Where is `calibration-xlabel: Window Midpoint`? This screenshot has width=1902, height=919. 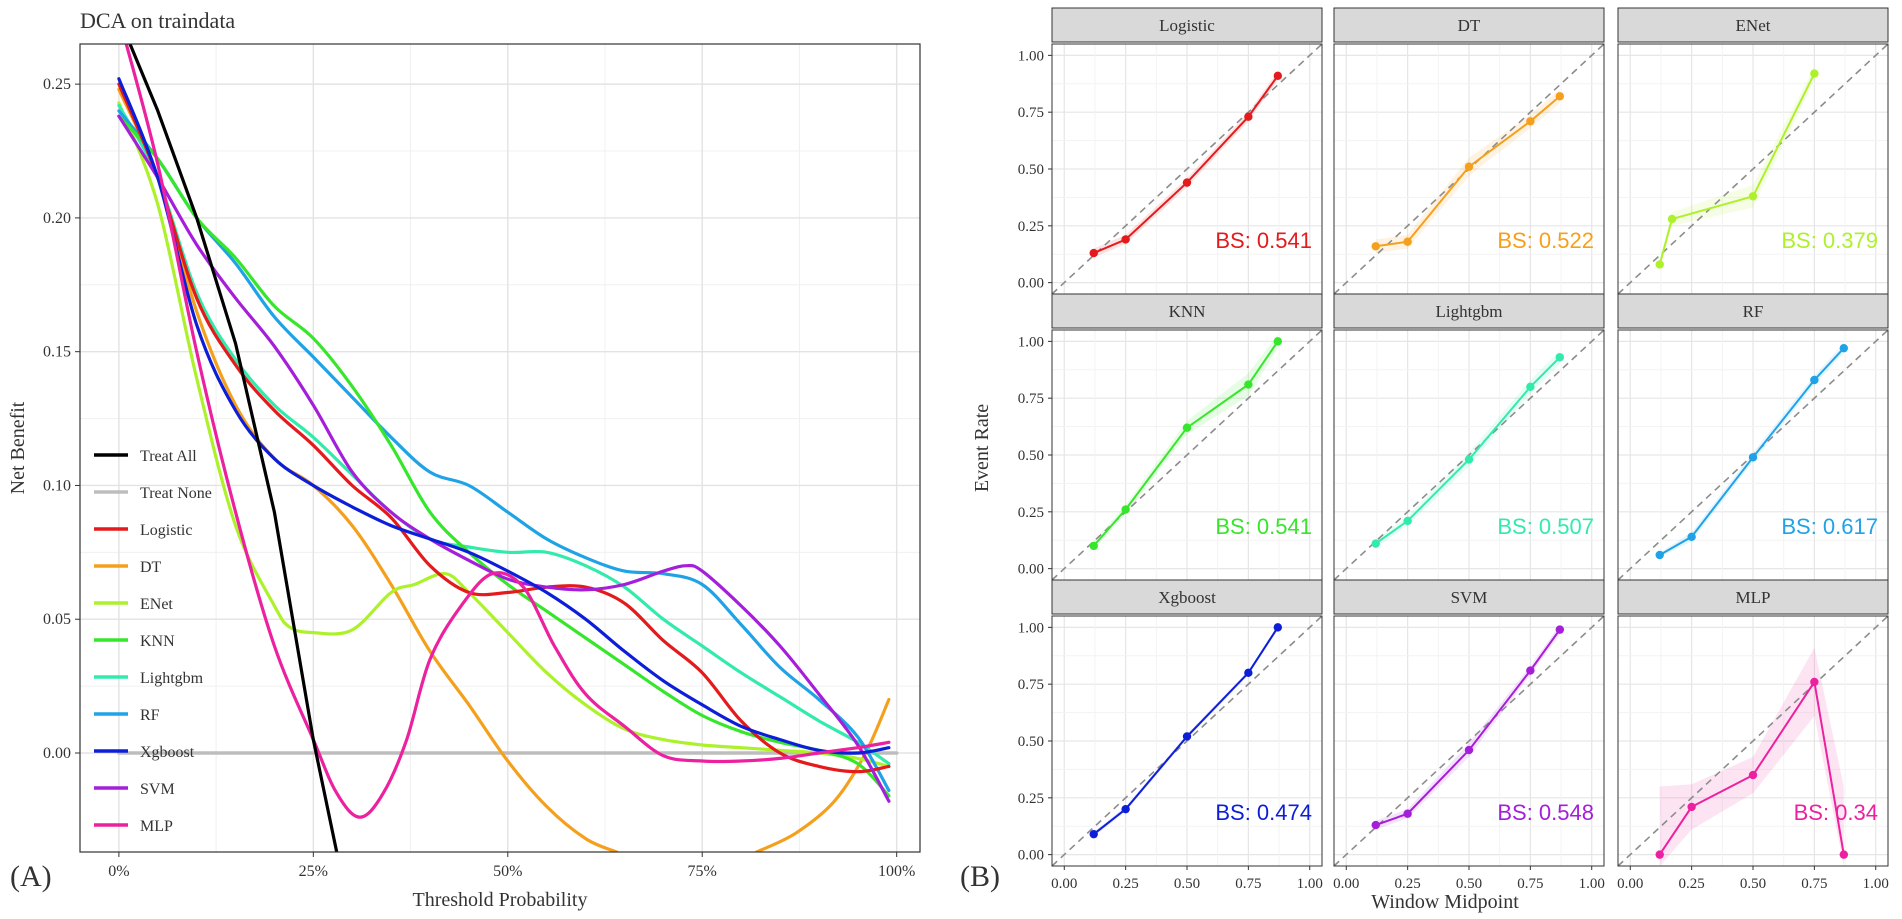
calibration-xlabel: Window Midpoint is located at coordinates (1445, 902).